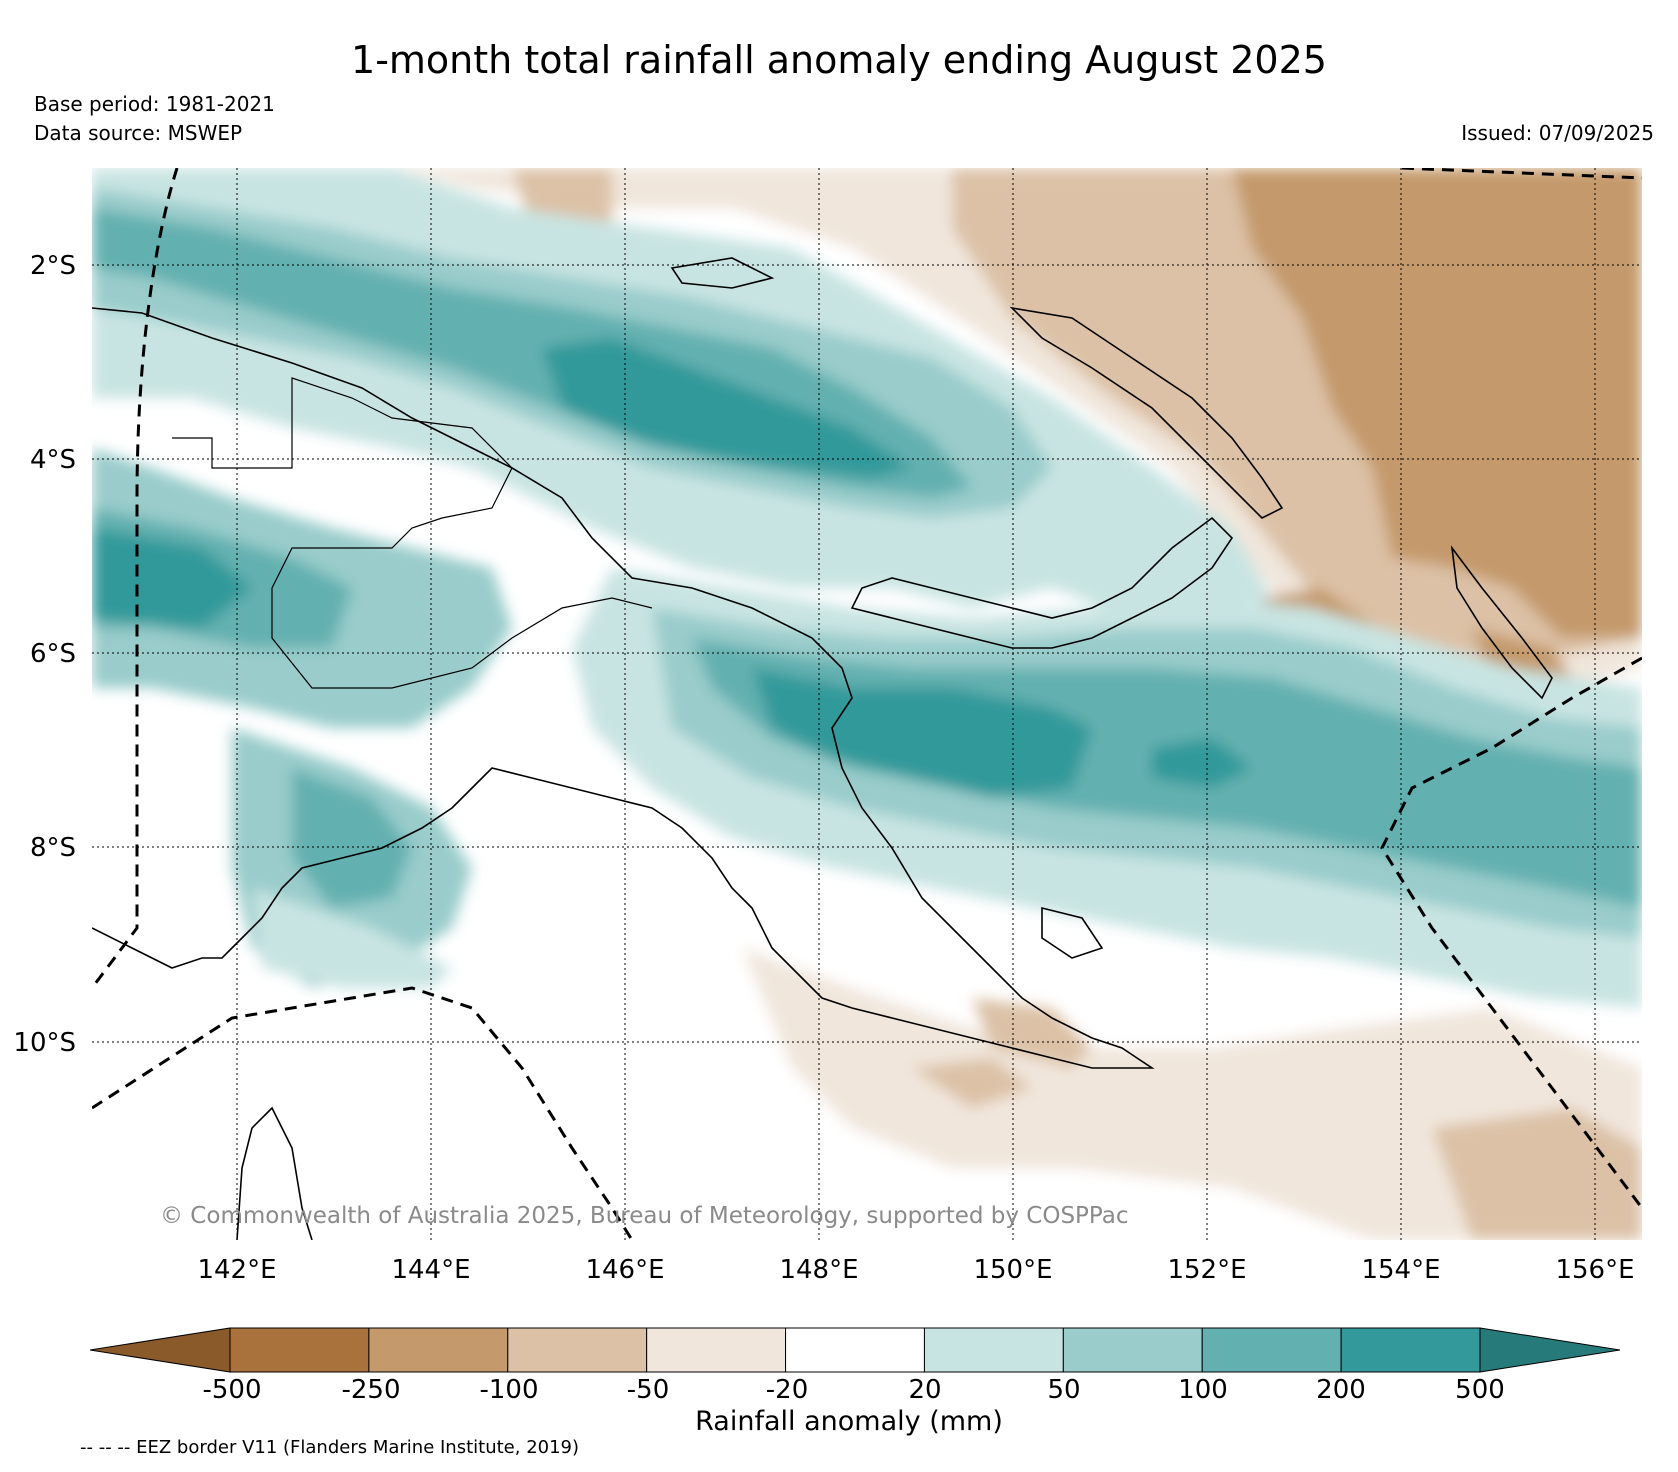  Describe the element at coordinates (154, 104) in the screenshot. I see `base-period-text: Base period: 1981-2021` at that location.